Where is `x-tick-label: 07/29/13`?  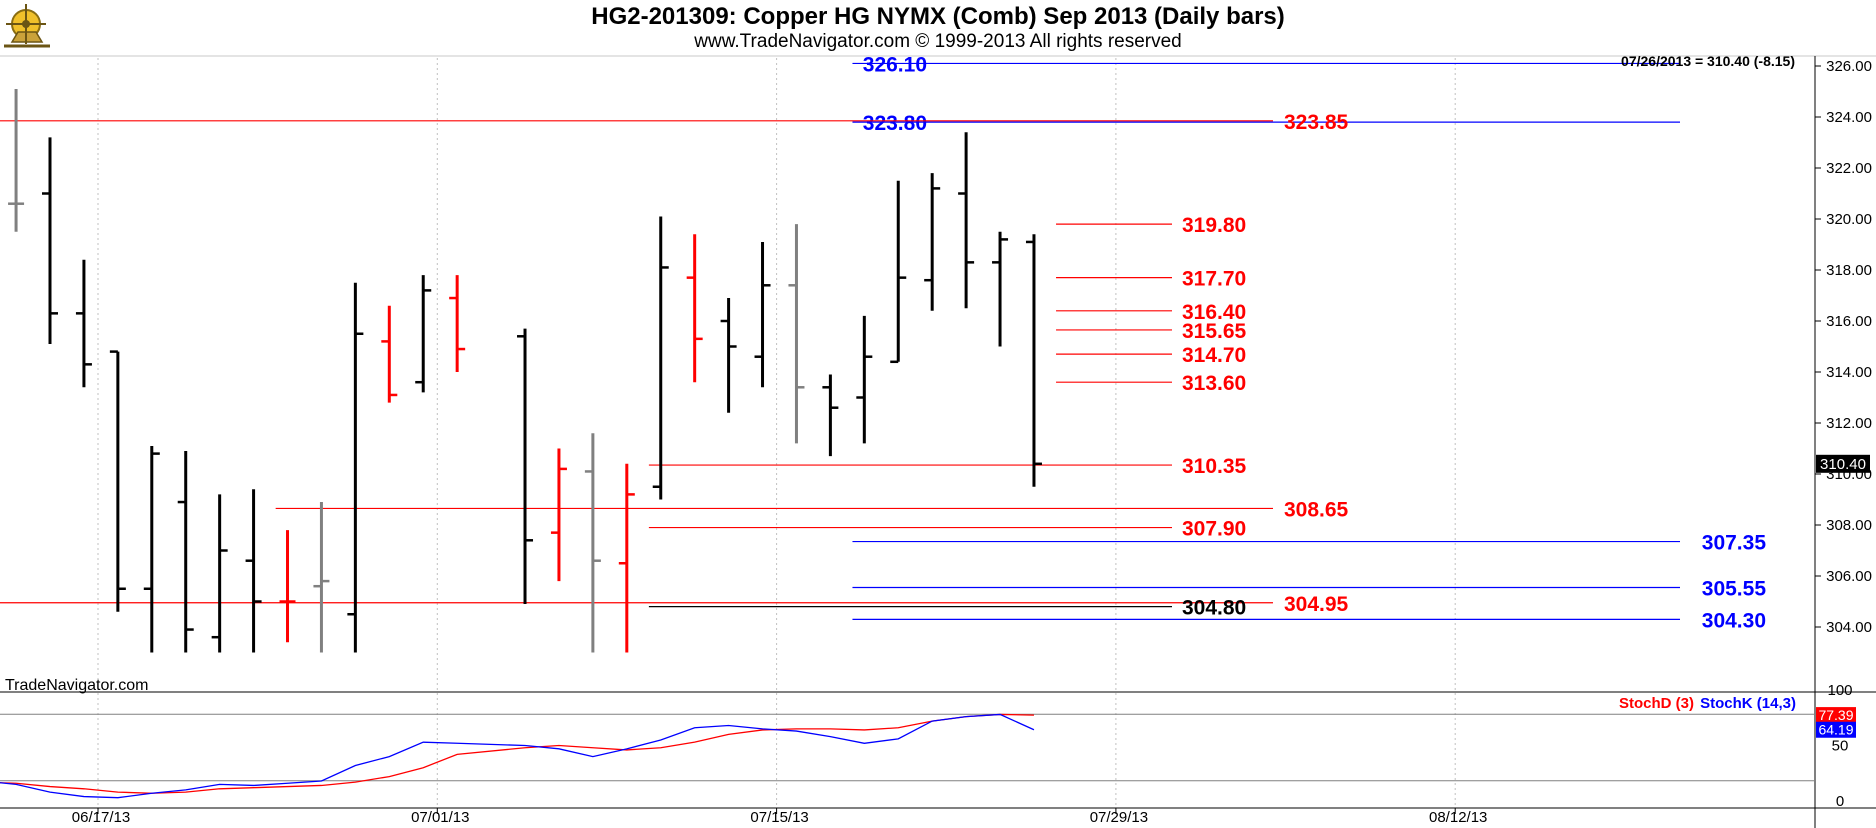
x-tick-label: 07/29/13 is located at coordinates (1119, 817).